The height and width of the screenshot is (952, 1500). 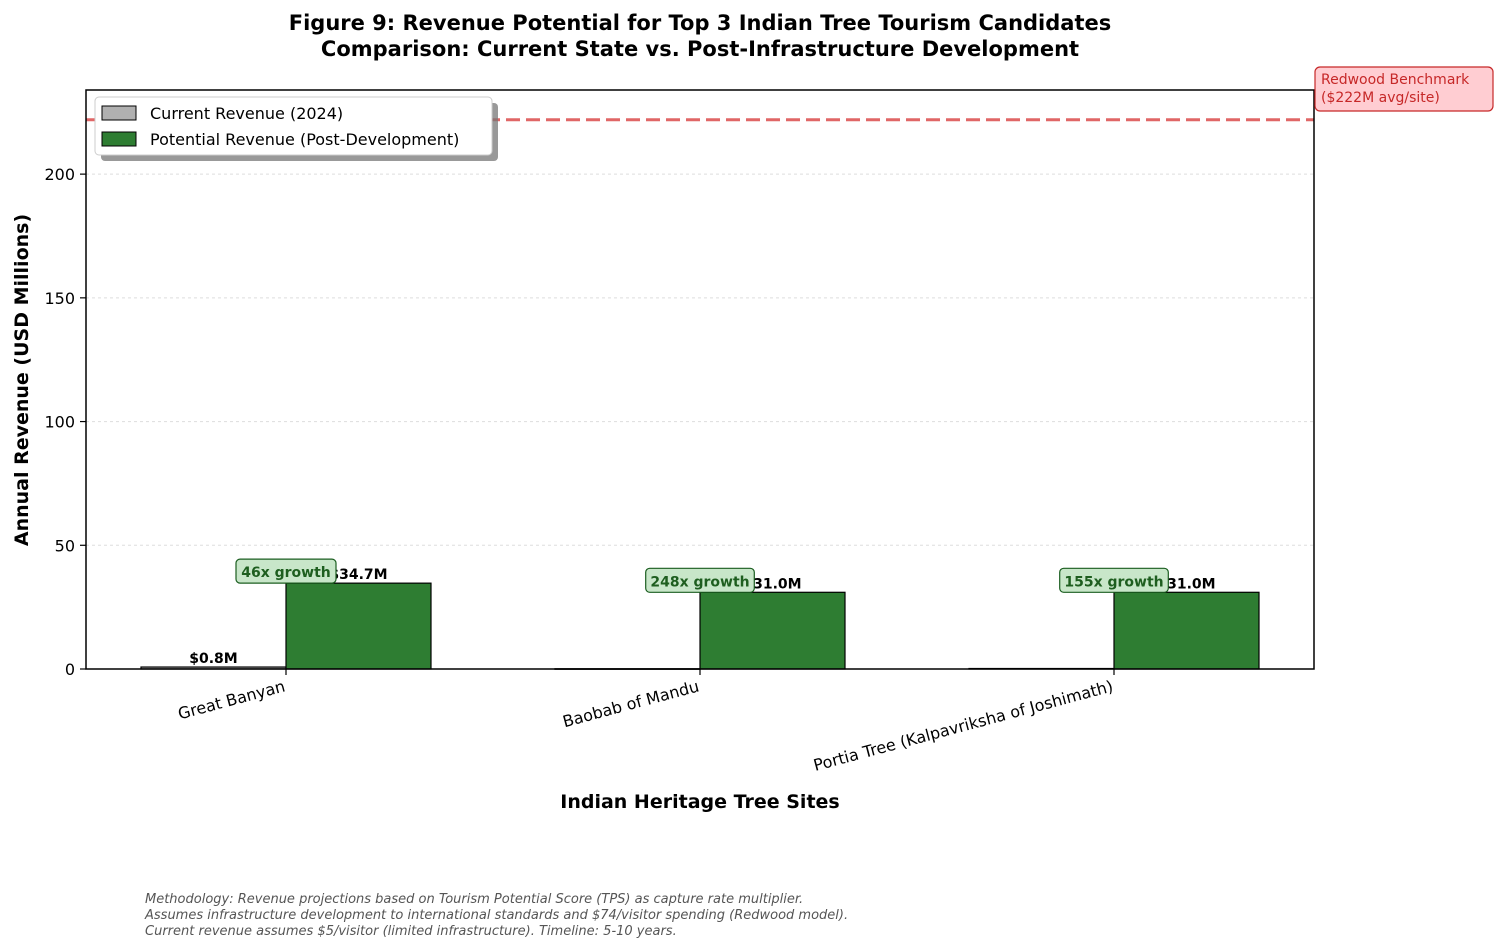 I want to click on x-axis-title: Indian Heritage Tree Sites, so click(x=699, y=802).